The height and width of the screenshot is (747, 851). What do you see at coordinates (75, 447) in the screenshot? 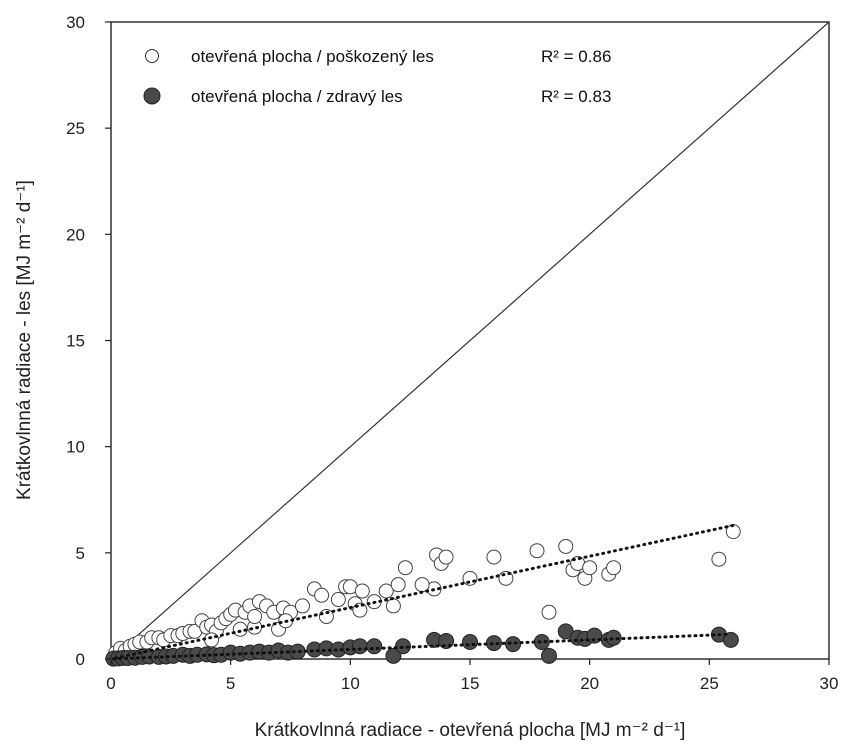
I see `y-tick-label: 10` at bounding box center [75, 447].